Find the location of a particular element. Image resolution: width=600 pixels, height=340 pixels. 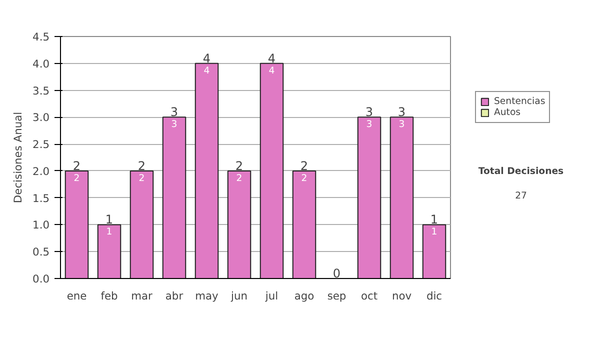

x-tick-label: mar is located at coordinates (142, 296).